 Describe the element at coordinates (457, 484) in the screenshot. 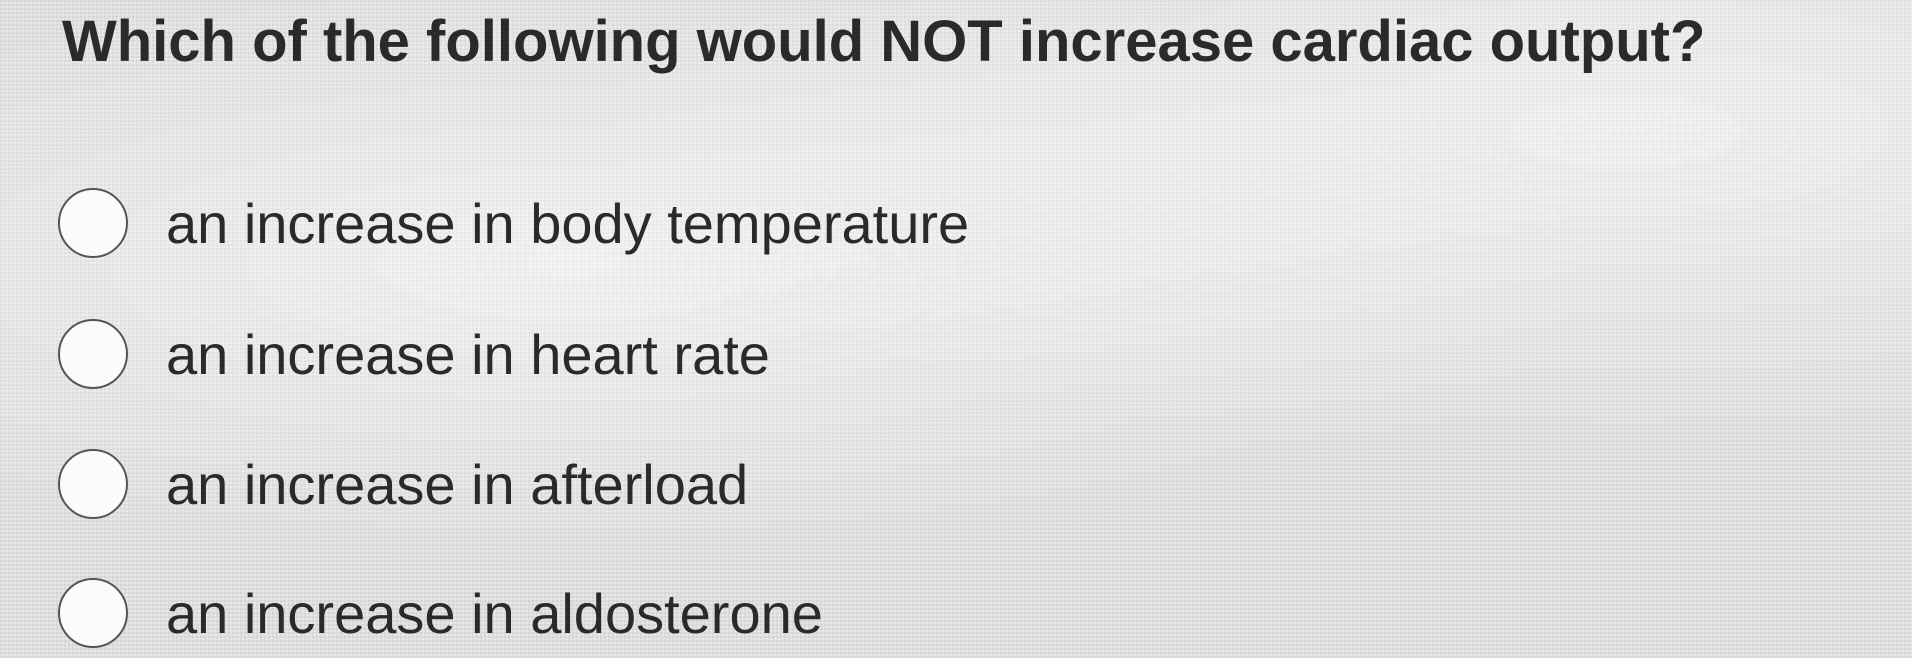

I see `option-label: an increase in afterload` at that location.